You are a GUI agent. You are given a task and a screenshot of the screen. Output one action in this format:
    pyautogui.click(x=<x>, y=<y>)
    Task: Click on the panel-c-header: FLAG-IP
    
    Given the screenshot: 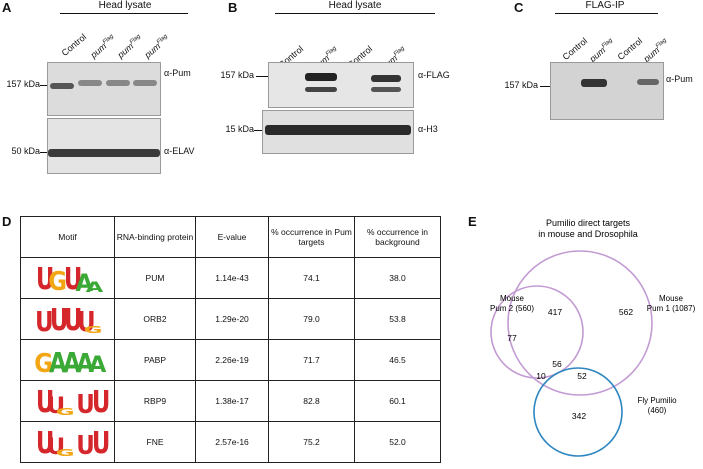 What is the action you would take?
    pyautogui.click(x=605, y=5)
    